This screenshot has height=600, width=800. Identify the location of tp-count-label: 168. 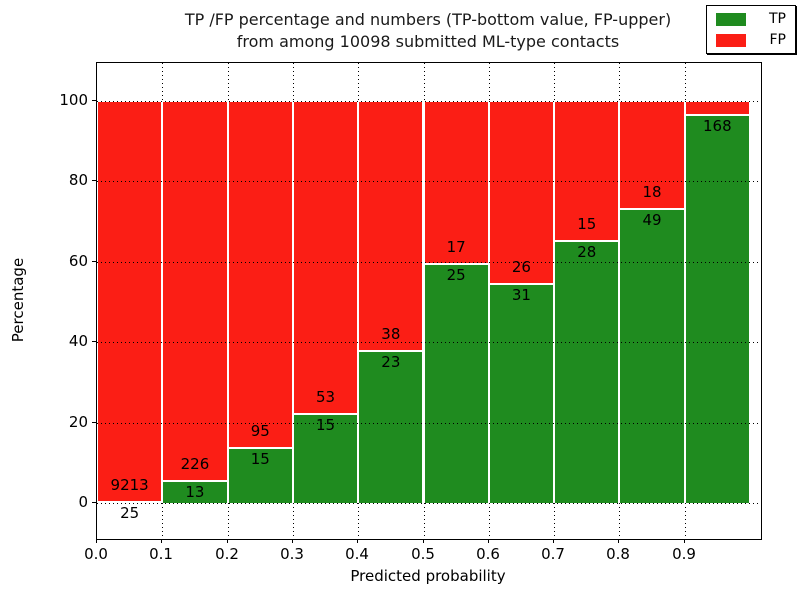
(717, 126).